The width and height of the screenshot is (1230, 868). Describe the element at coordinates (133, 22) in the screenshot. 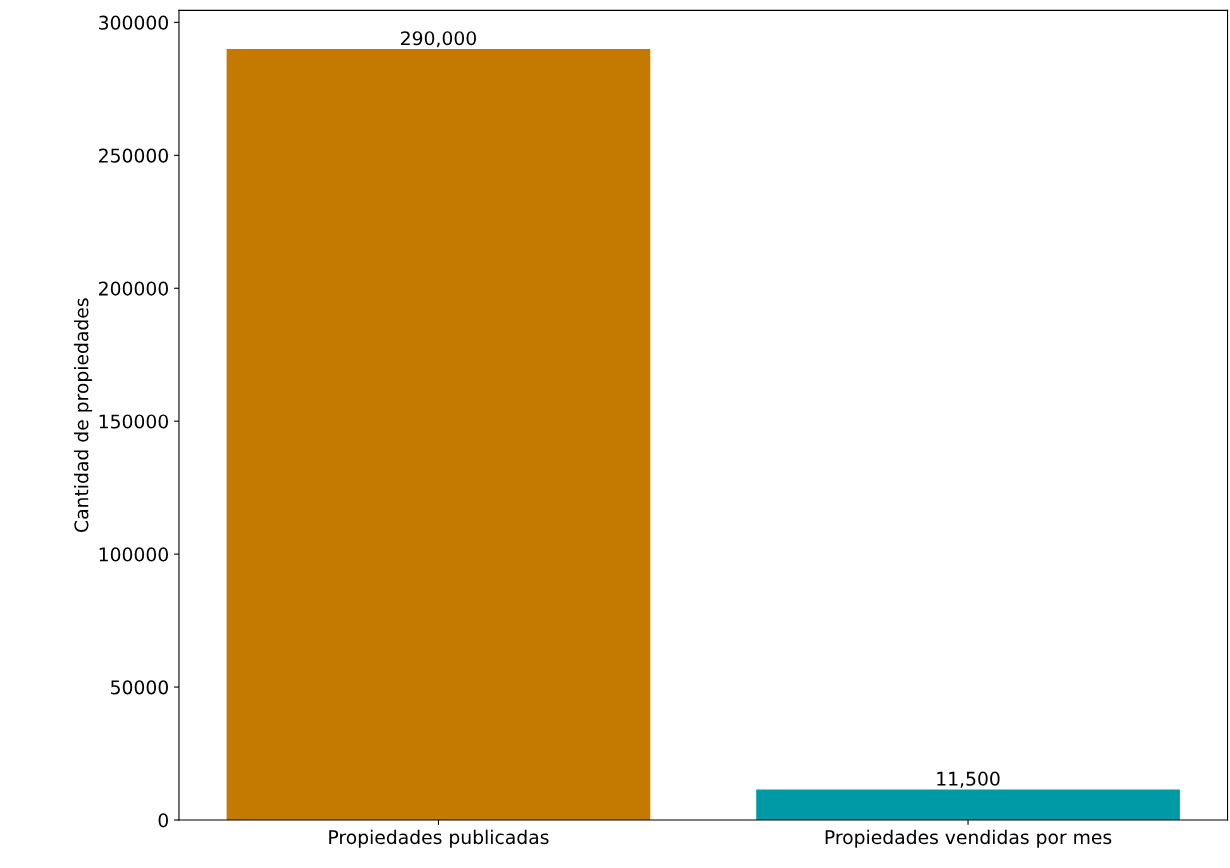

I see `y-tick-label: 300000` at that location.